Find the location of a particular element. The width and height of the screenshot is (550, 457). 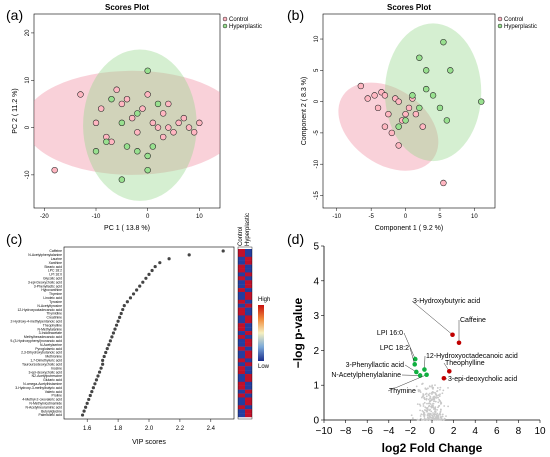

legend-marker-control is located at coordinates (500, 19).